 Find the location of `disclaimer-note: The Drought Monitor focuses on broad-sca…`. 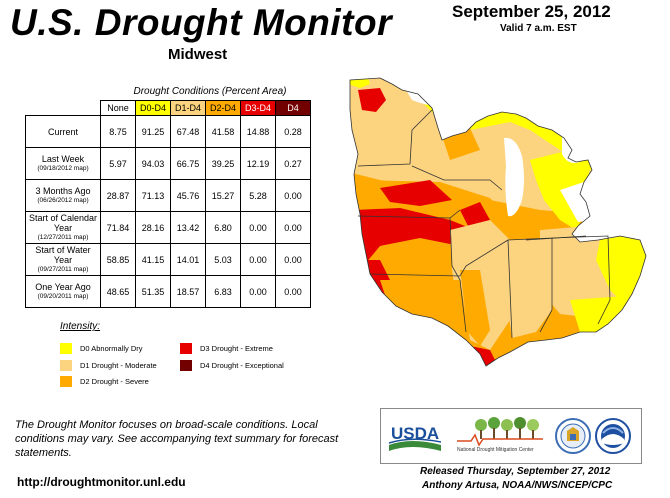

disclaimer-note: The Drought Monitor focuses on broad-sca… is located at coordinates (177, 439).